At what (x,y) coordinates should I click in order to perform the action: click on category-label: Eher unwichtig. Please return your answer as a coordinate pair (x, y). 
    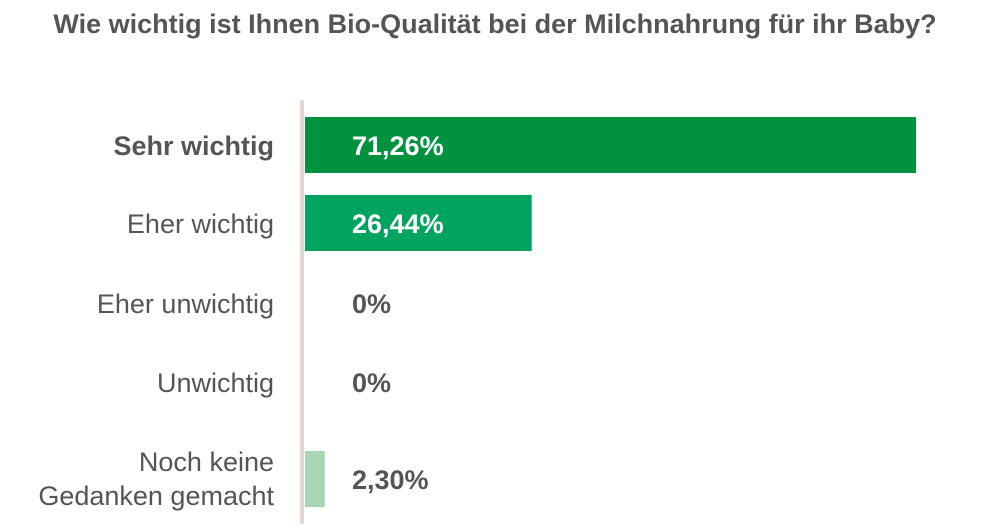
    Looking at the image, I should click on (185, 304).